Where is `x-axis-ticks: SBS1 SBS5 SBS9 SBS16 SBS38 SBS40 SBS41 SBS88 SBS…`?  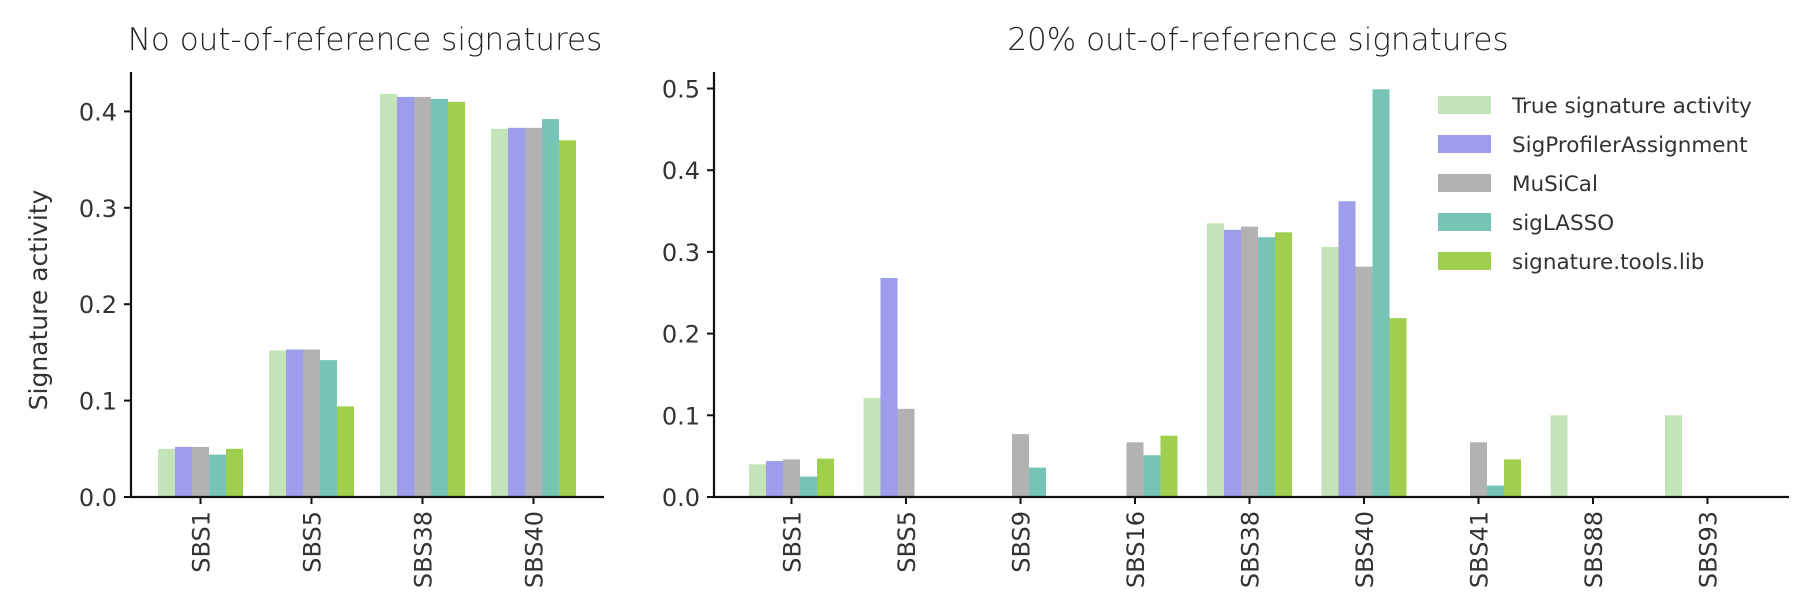
x-axis-ticks: SBS1 SBS5 SBS9 SBS16 SBS38 SBS40 SBS41 SBS88 SBS… is located at coordinates (1251, 542).